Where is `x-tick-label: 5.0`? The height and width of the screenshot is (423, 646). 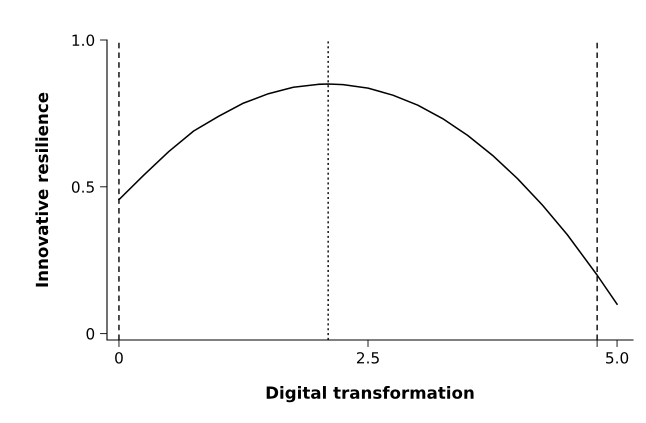 x-tick-label: 5.0 is located at coordinates (617, 358).